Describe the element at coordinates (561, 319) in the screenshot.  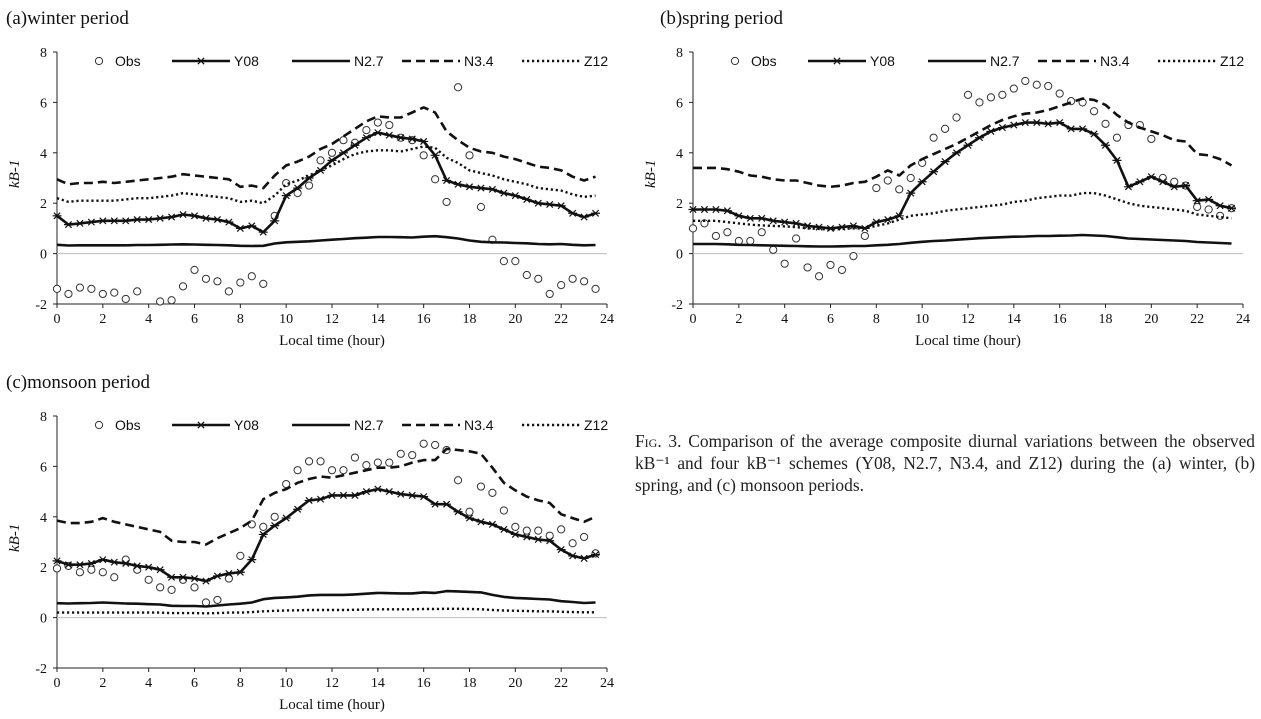
I see `x-tick-label: 22` at that location.